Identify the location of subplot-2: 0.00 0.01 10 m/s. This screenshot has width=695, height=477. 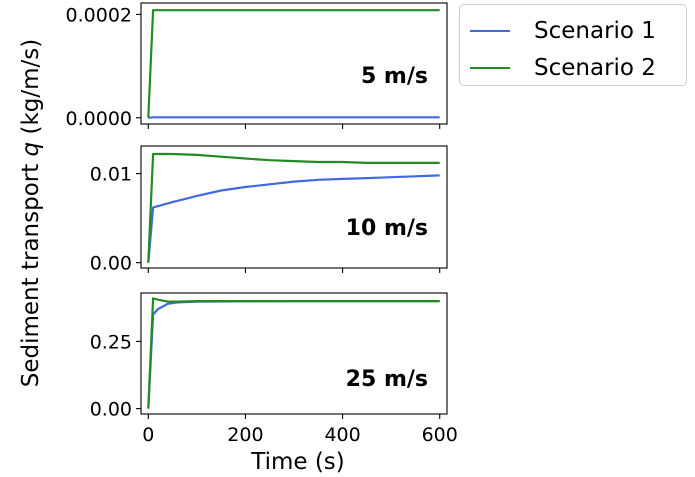
(269, 210).